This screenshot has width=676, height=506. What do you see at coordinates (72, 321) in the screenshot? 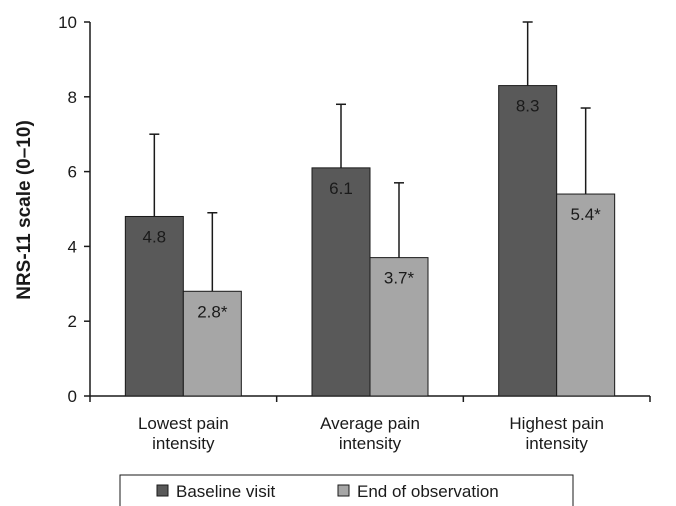
I see `y-tick-label: 2` at bounding box center [72, 321].